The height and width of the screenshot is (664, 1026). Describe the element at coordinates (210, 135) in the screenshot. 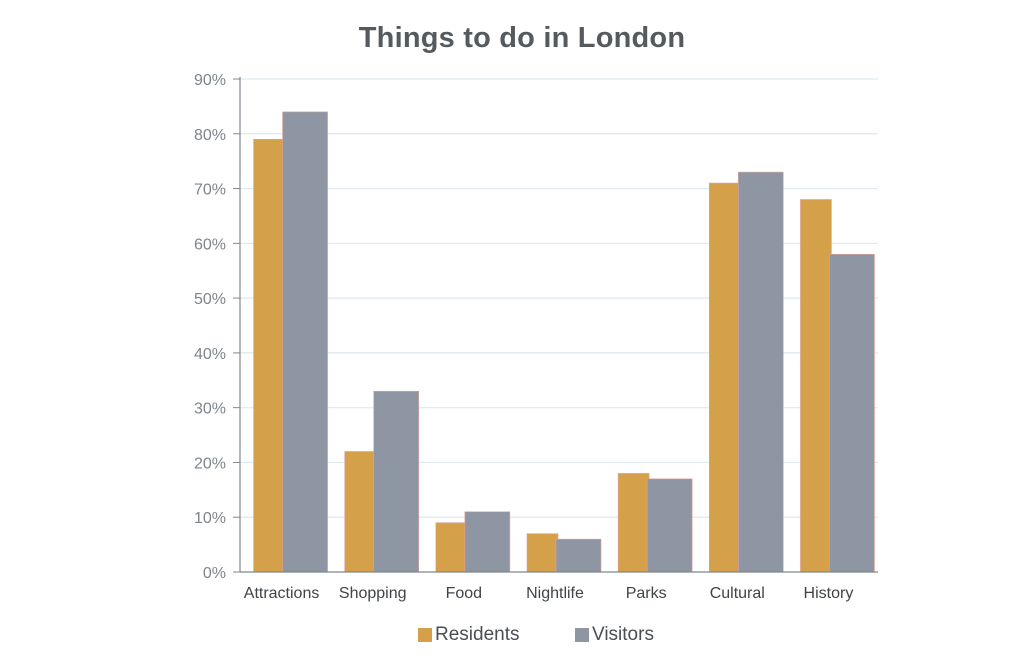

I see `y-tick-label: 80%` at that location.